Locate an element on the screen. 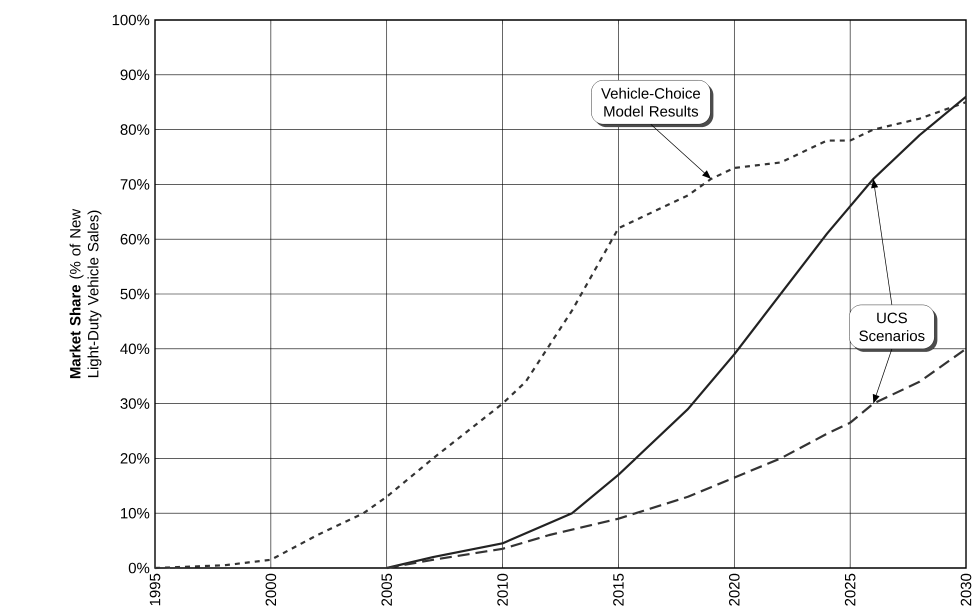  y-tick-label: 90% is located at coordinates (135, 75).